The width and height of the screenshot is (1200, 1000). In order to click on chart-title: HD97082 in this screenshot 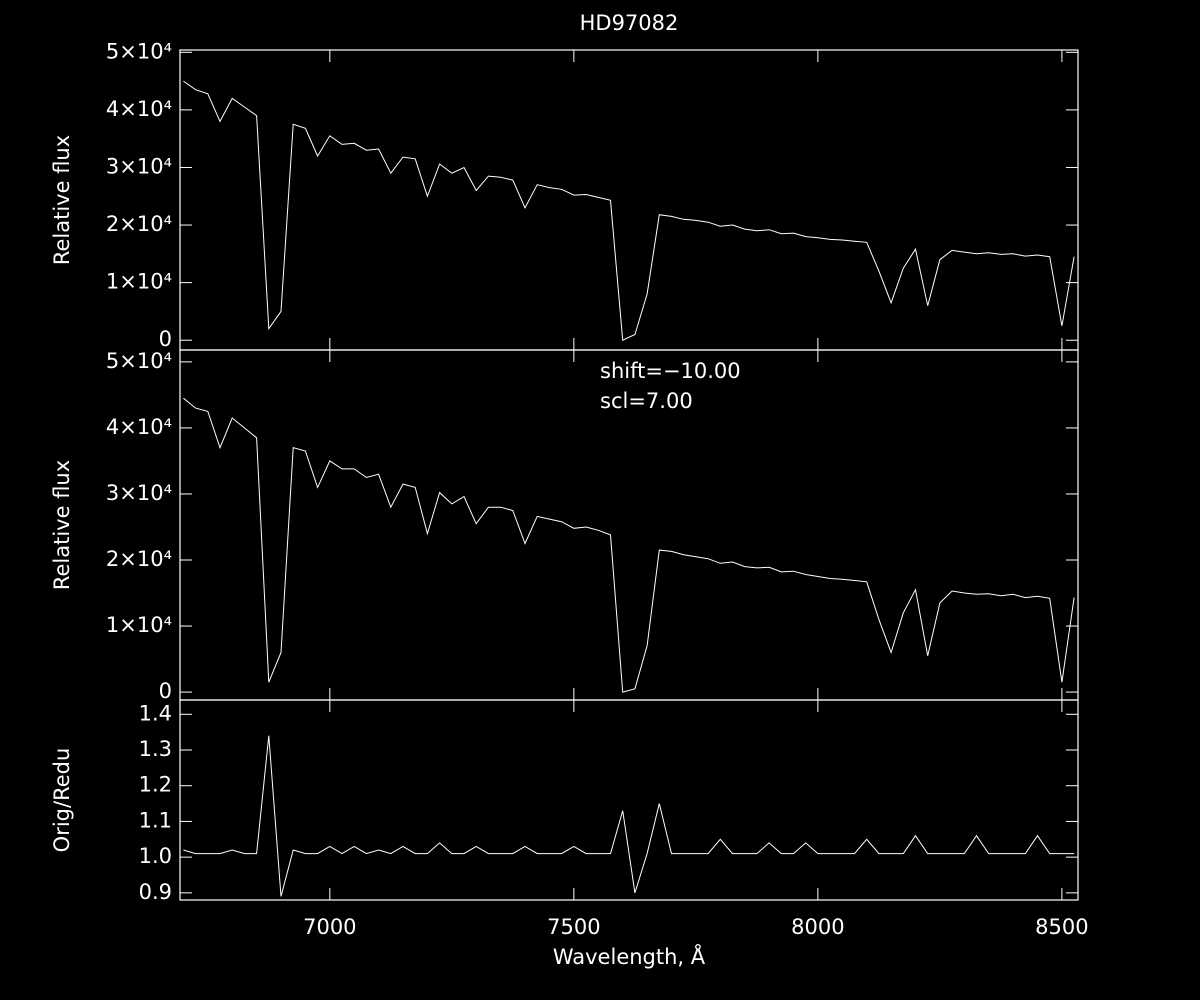, I will do `click(629, 23)`.